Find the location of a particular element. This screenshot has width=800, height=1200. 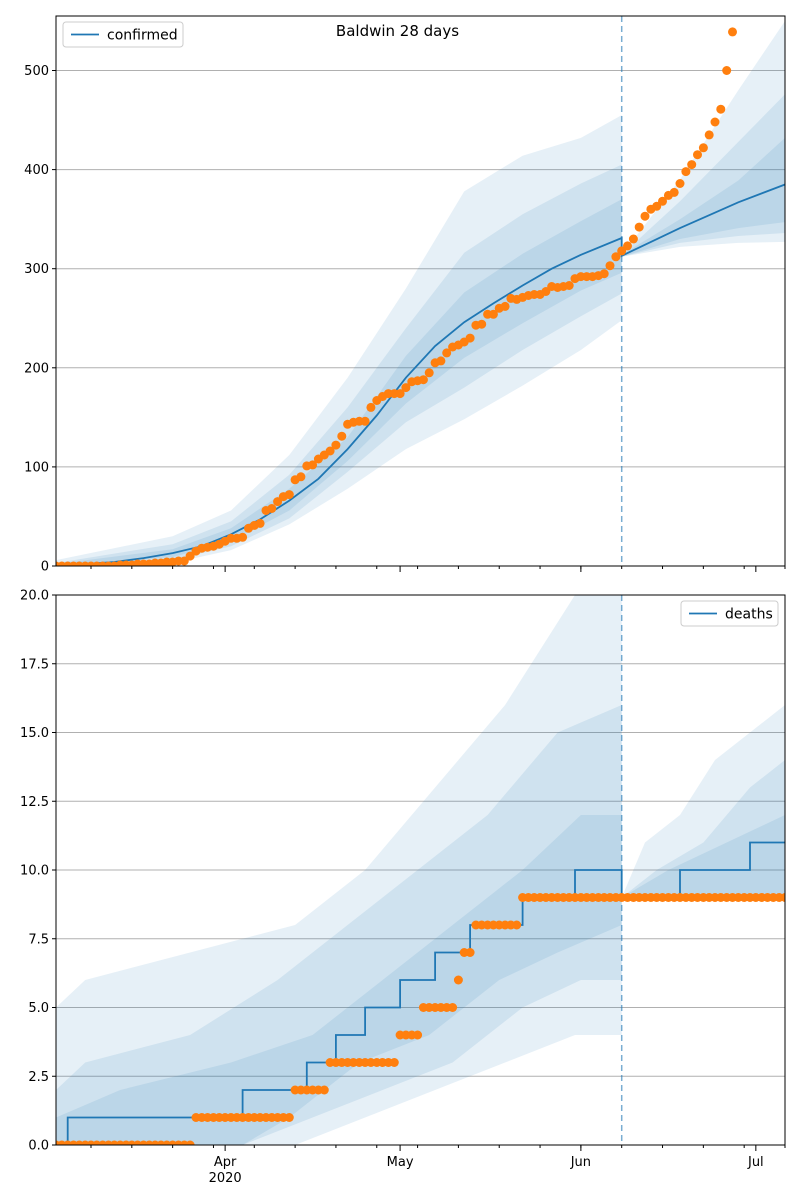

deaths-y-tick-label: 10.0 is located at coordinates (34, 871).